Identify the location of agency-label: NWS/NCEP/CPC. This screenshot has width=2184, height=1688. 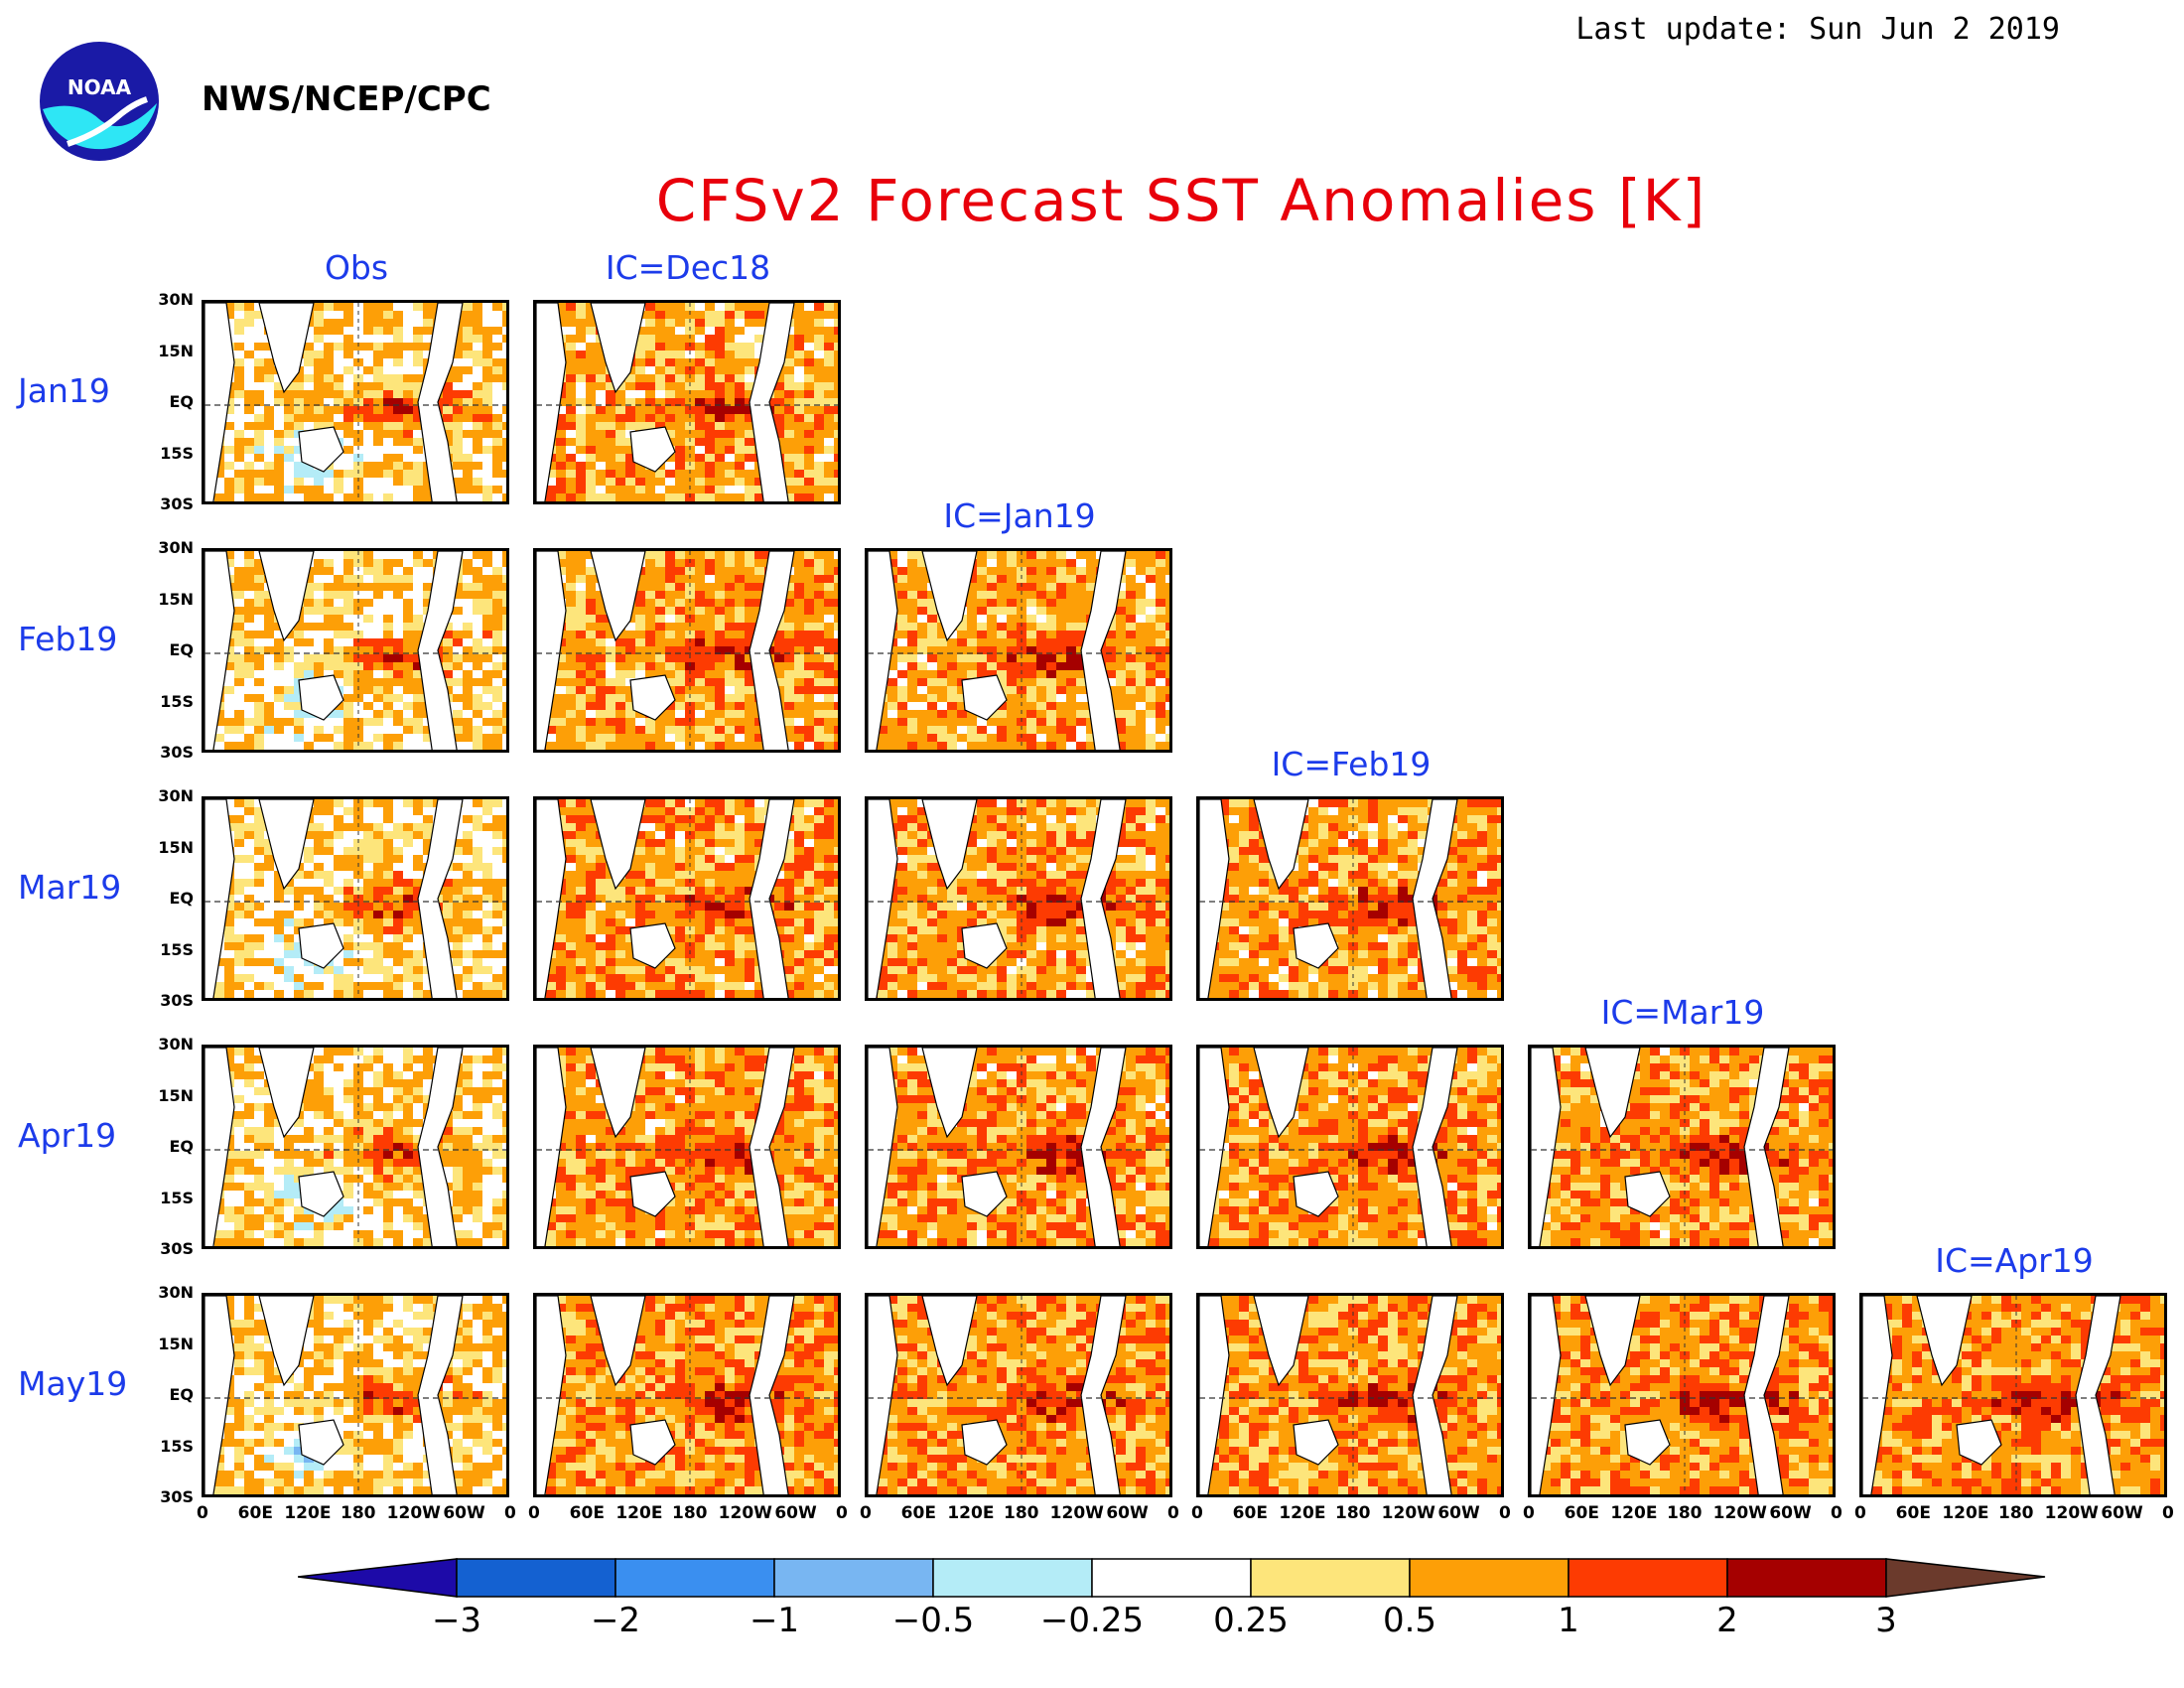
(346, 99).